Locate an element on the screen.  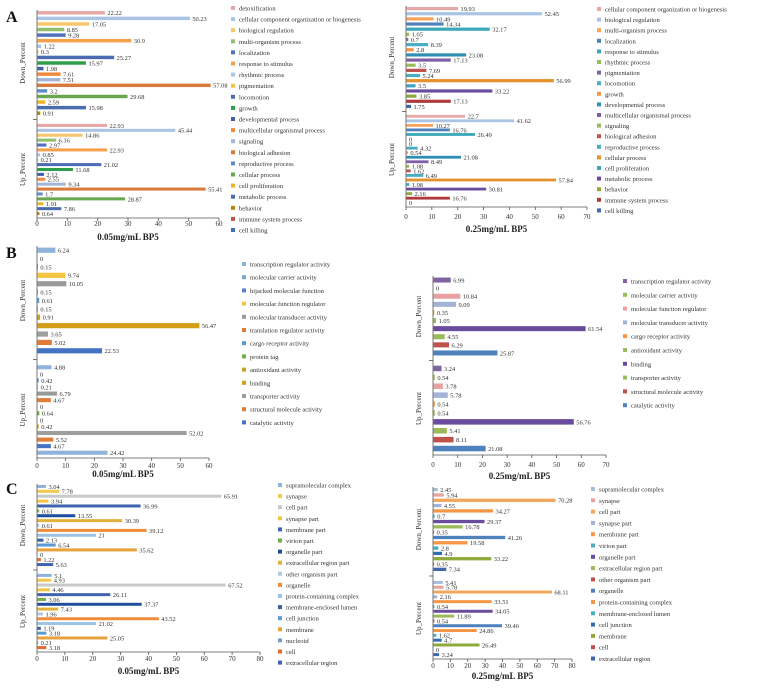
data-label: 4.55 is located at coordinates (449, 506).